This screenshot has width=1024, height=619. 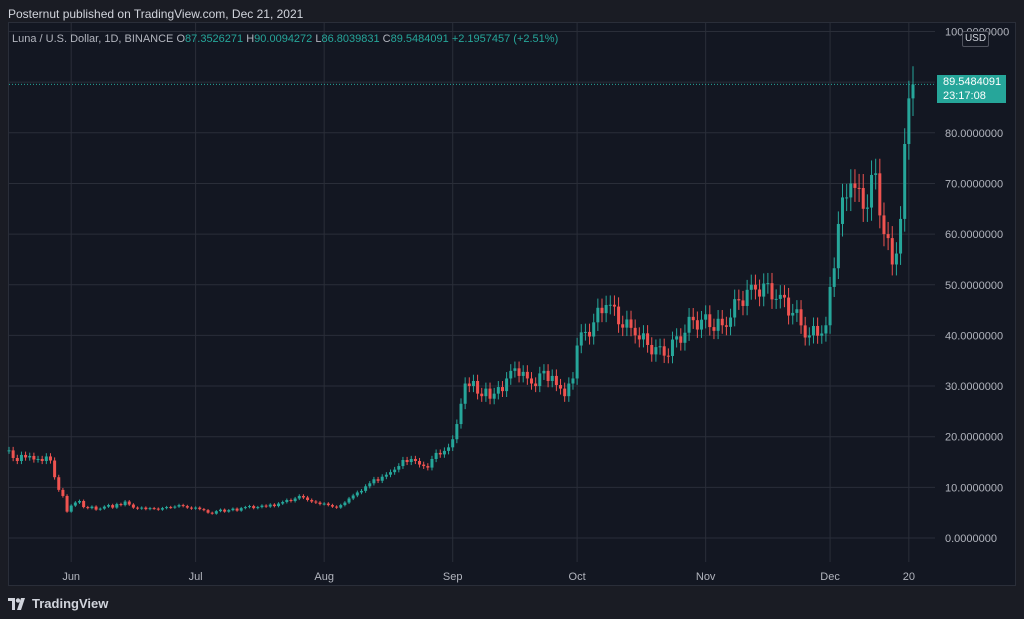 What do you see at coordinates (974, 387) in the screenshot?
I see `y-tick-label: 30.0000000` at bounding box center [974, 387].